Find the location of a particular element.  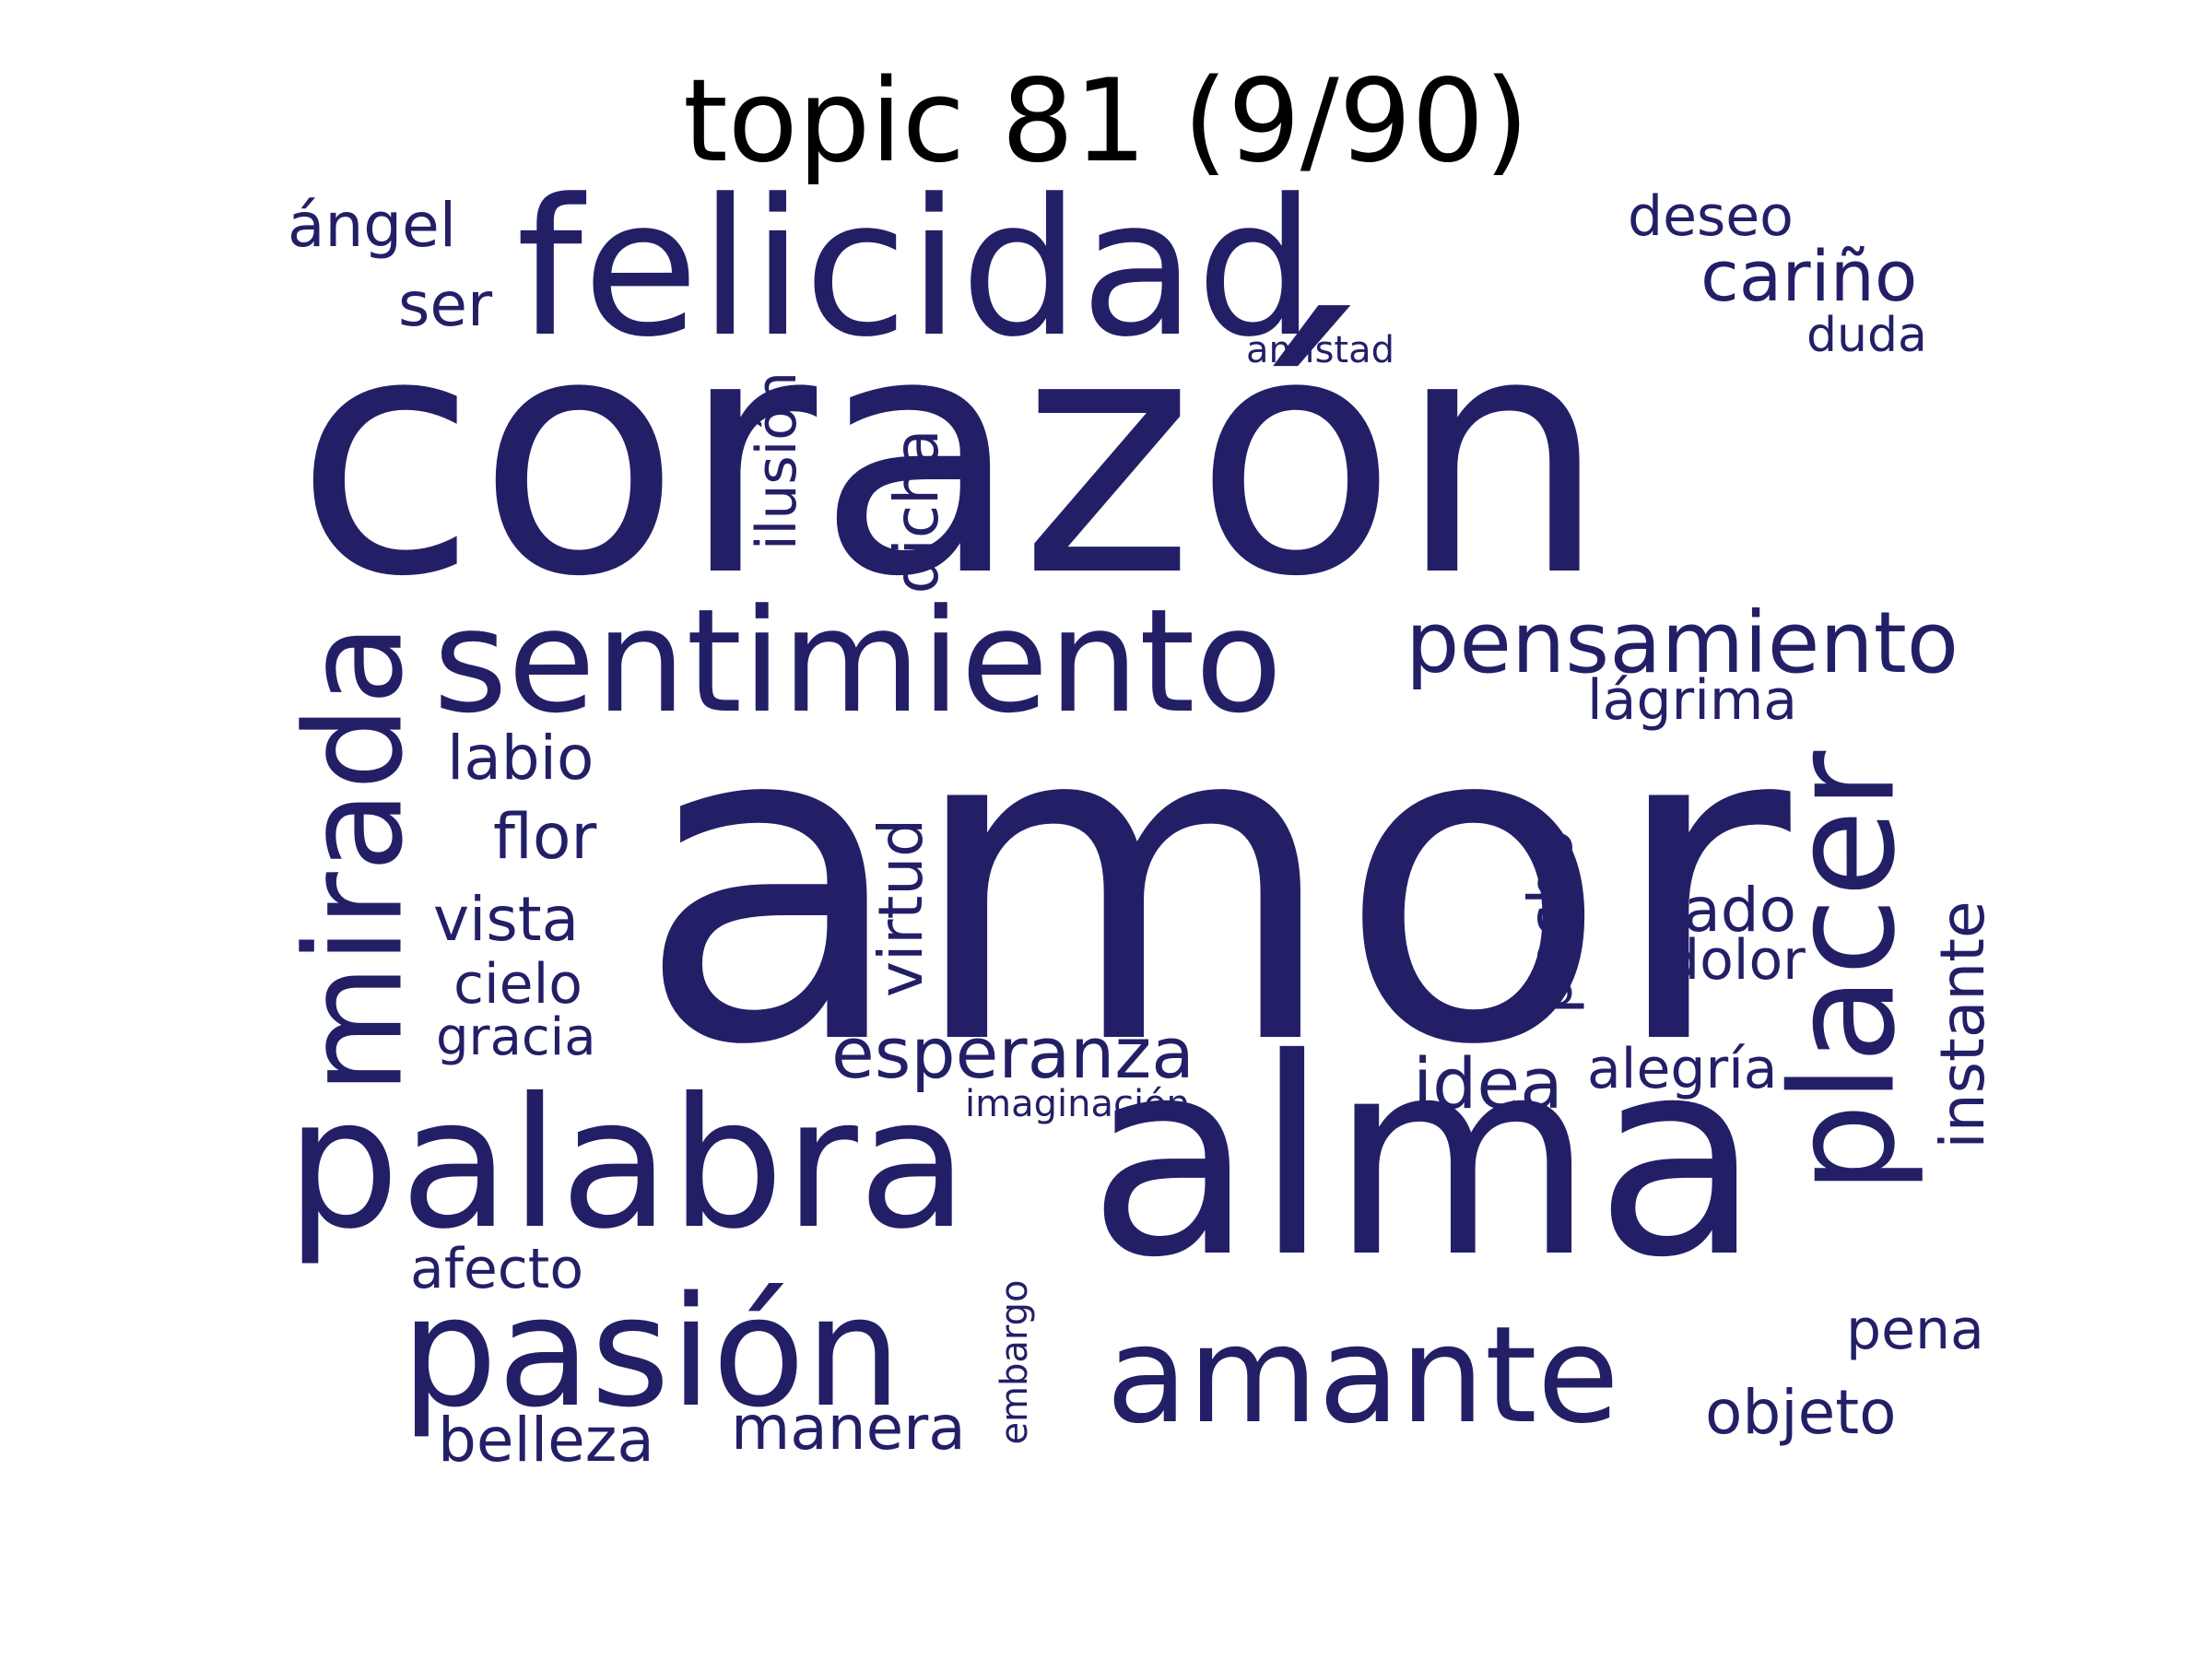

word-pasion: pasión is located at coordinates (651, 1352).